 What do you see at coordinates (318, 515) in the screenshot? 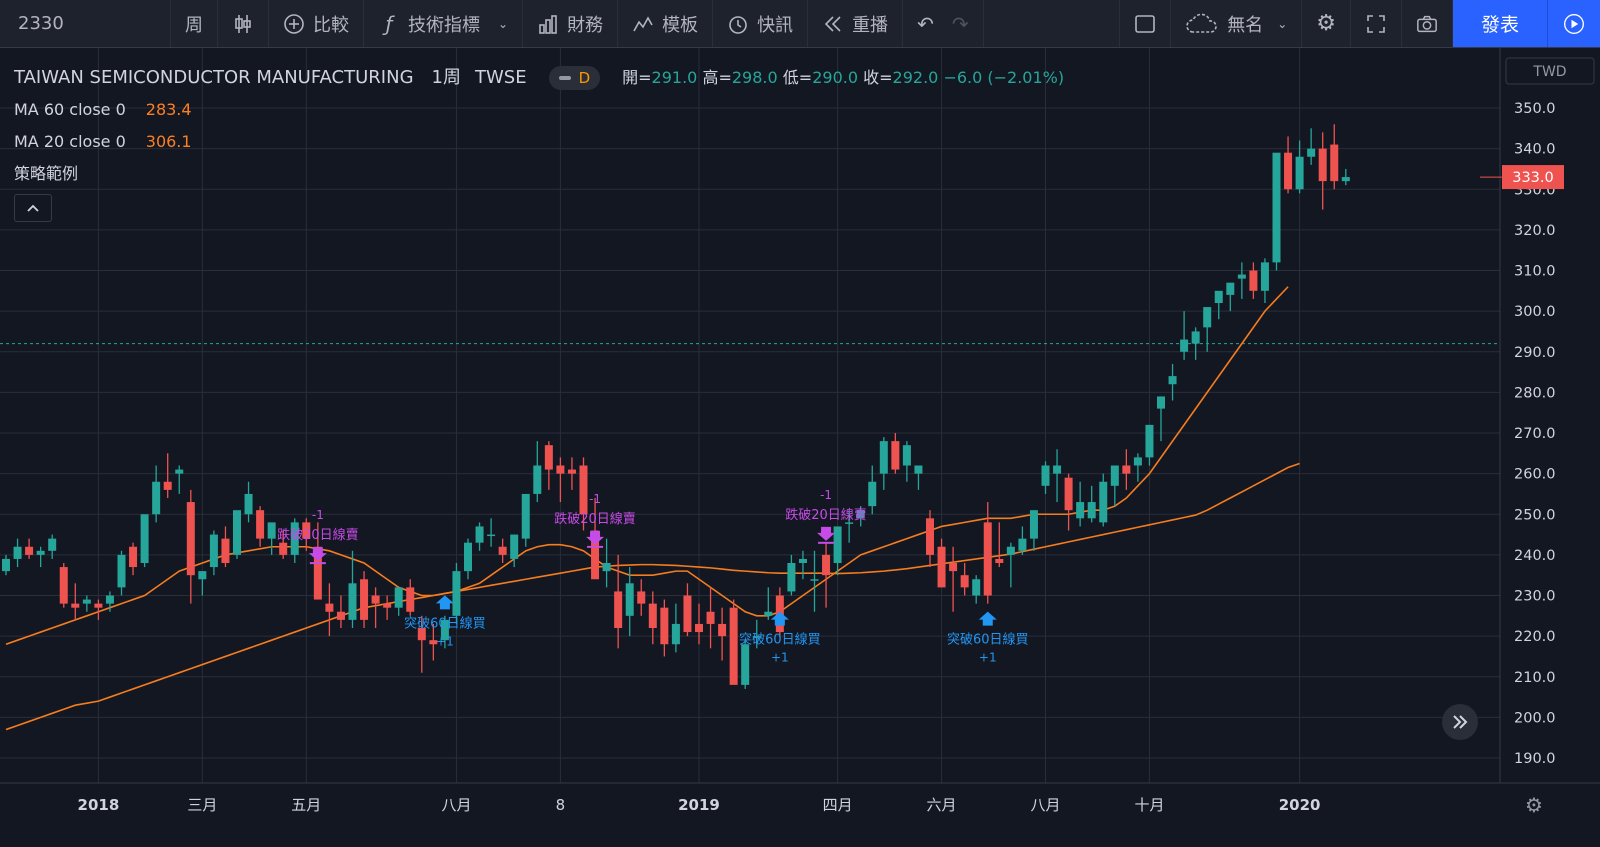
I see `sell-signal-qty: -1` at bounding box center [318, 515].